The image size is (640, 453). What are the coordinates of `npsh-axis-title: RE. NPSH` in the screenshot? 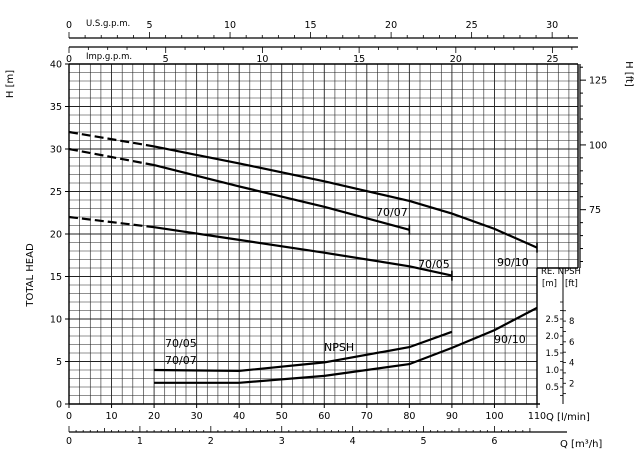 It's located at (561, 272).